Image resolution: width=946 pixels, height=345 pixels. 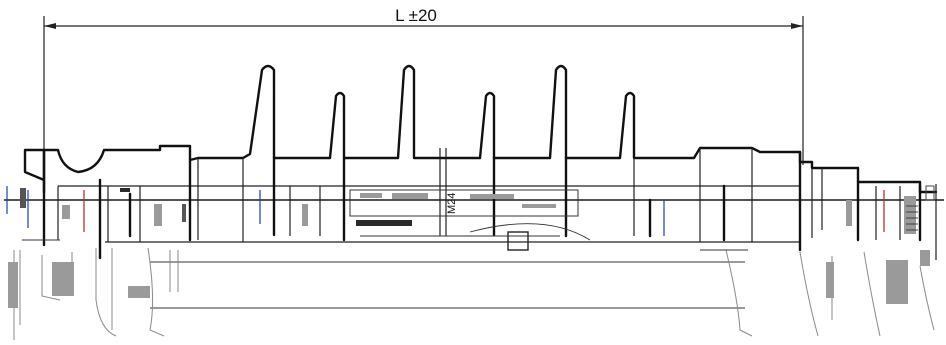 What do you see at coordinates (416, 15) in the screenshot?
I see `dimension-label: L ±20` at bounding box center [416, 15].